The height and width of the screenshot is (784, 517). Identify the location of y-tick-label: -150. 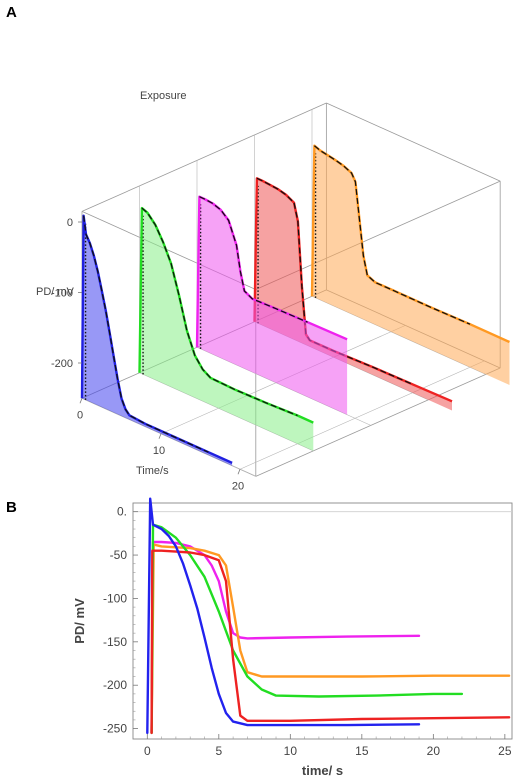
(115, 642).